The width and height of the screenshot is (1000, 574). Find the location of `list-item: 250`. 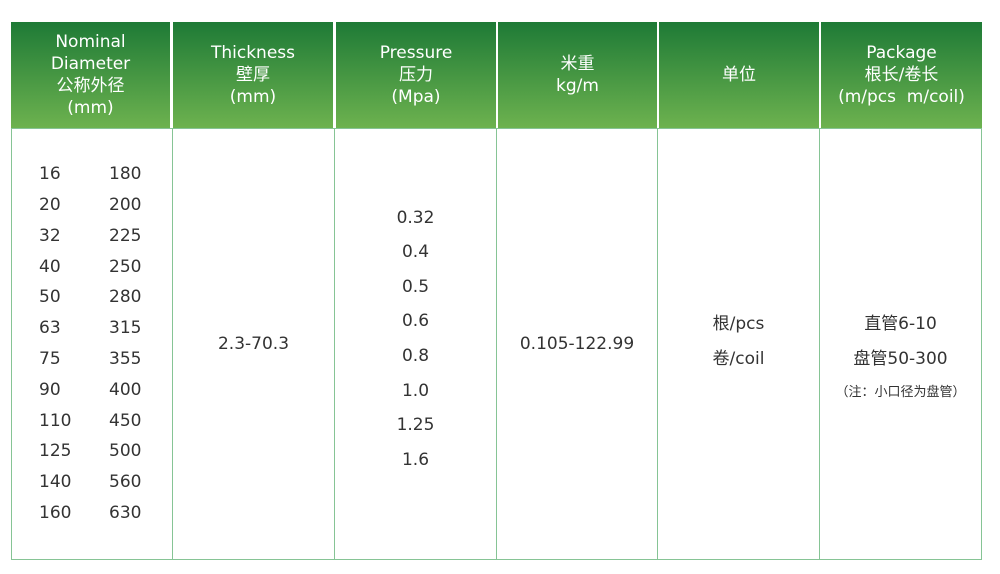

list-item: 250 is located at coordinates (125, 266).